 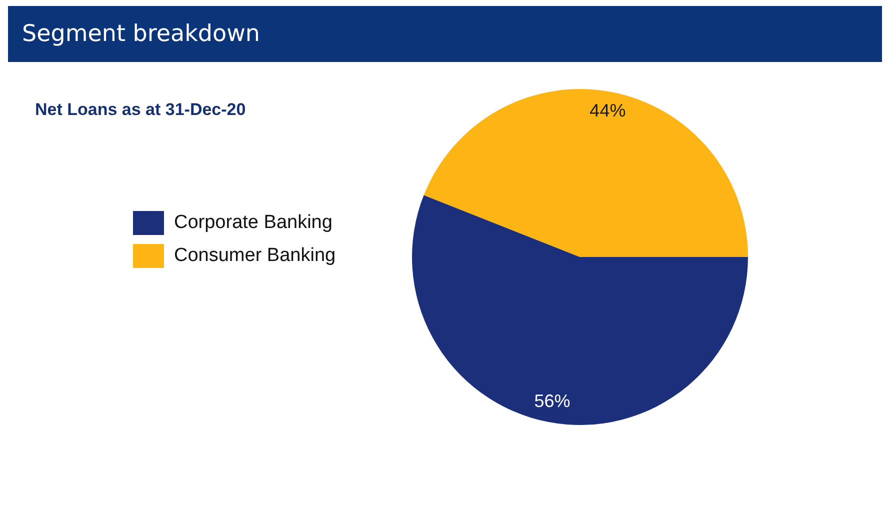 I want to click on text: Net Loans as at 31-Dec-20, so click(x=140, y=110).